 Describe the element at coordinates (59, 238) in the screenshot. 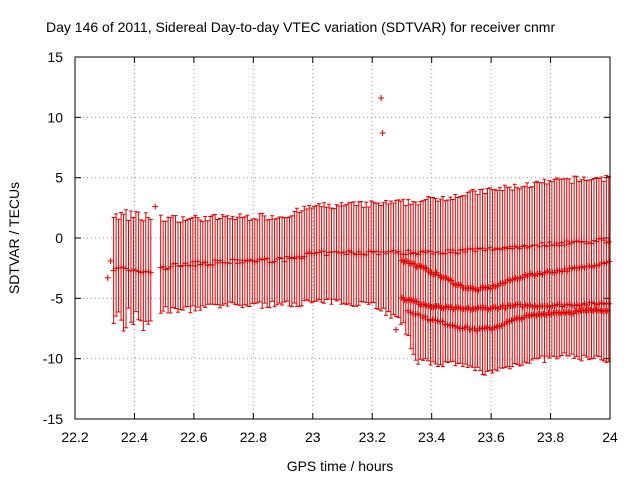

I see `y-tick-label: 0` at that location.